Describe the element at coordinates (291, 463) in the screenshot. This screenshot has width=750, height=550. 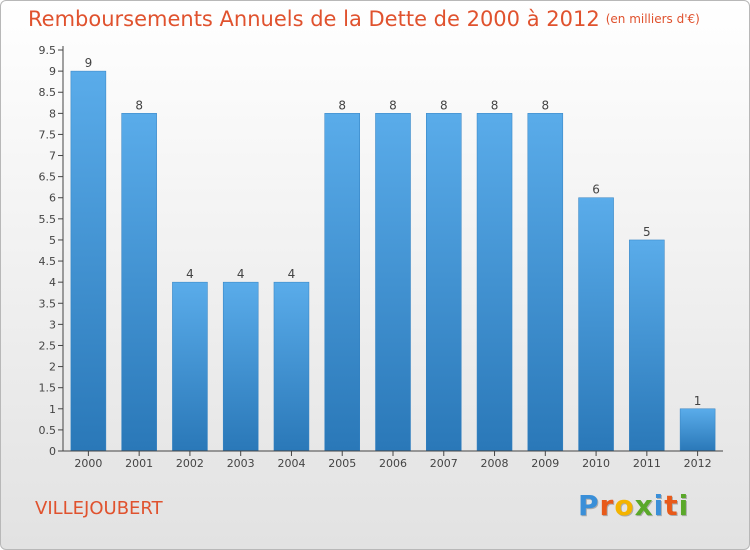
I see `x-tick-label: 2004` at that location.